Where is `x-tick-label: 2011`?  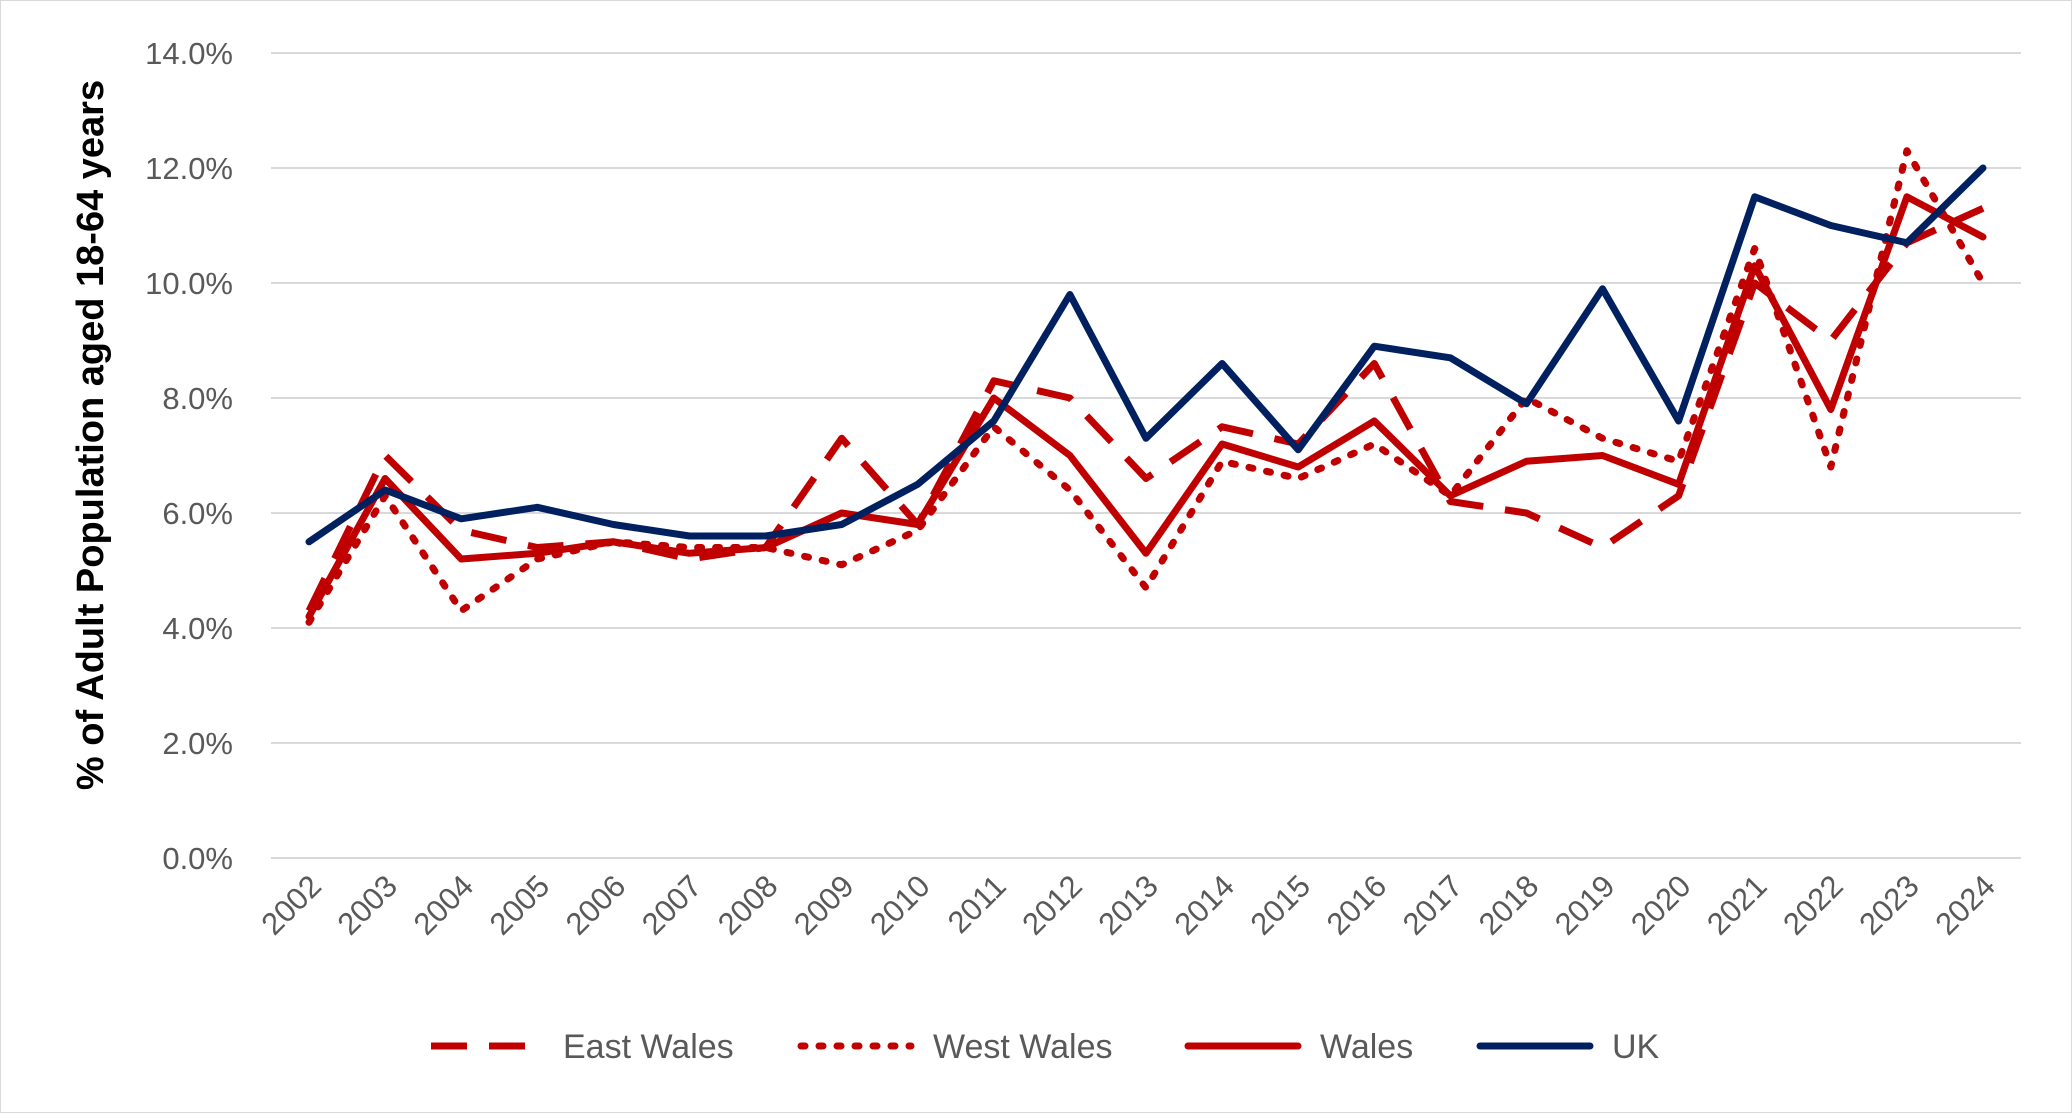 x-tick-label: 2011 is located at coordinates (977, 904).